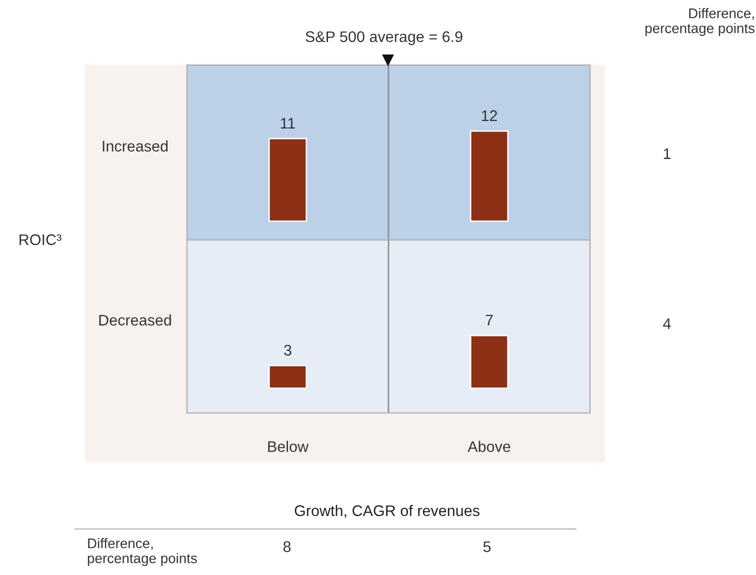 The height and width of the screenshot is (575, 756). Describe the element at coordinates (489, 320) in the screenshot. I see `data-label: 7` at that location.